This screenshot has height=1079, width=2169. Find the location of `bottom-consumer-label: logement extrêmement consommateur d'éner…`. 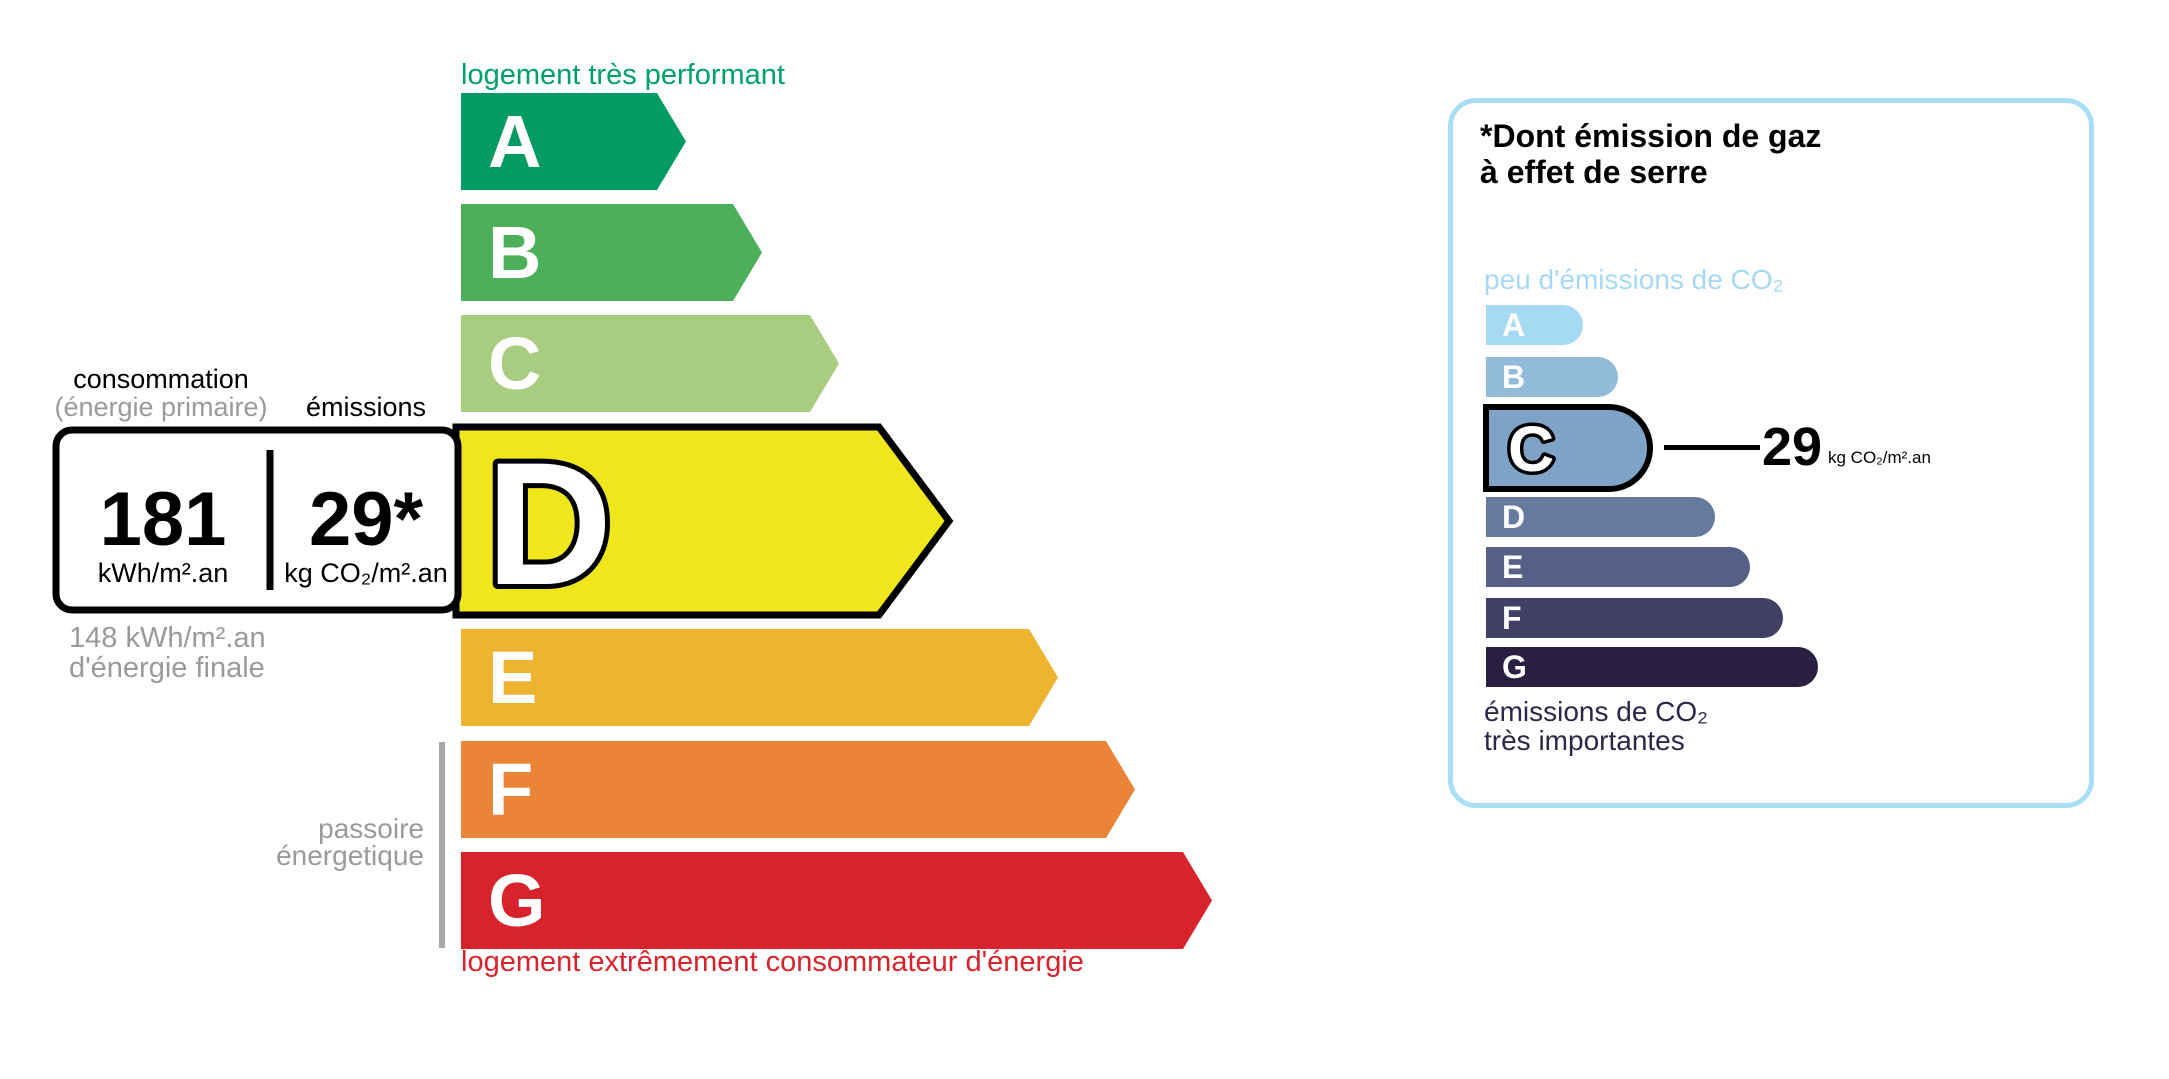

bottom-consumer-label: logement extrêmement consommateur d'éner… is located at coordinates (772, 962).